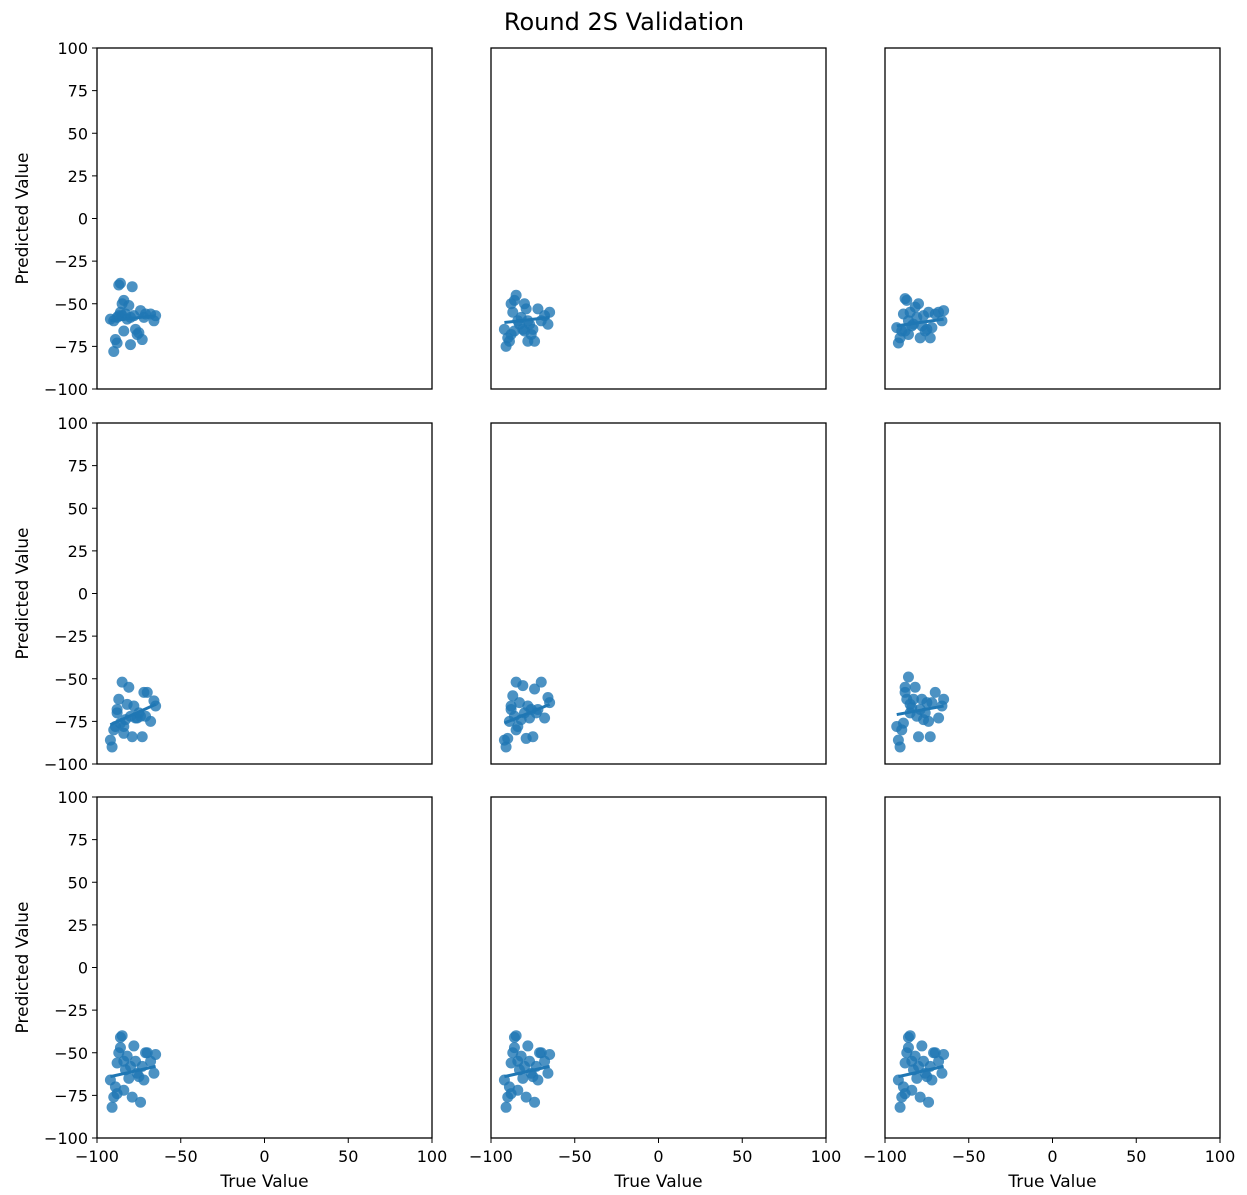  Describe the element at coordinates (1136, 1156) in the screenshot. I see `x-tick-label: 50` at that location.